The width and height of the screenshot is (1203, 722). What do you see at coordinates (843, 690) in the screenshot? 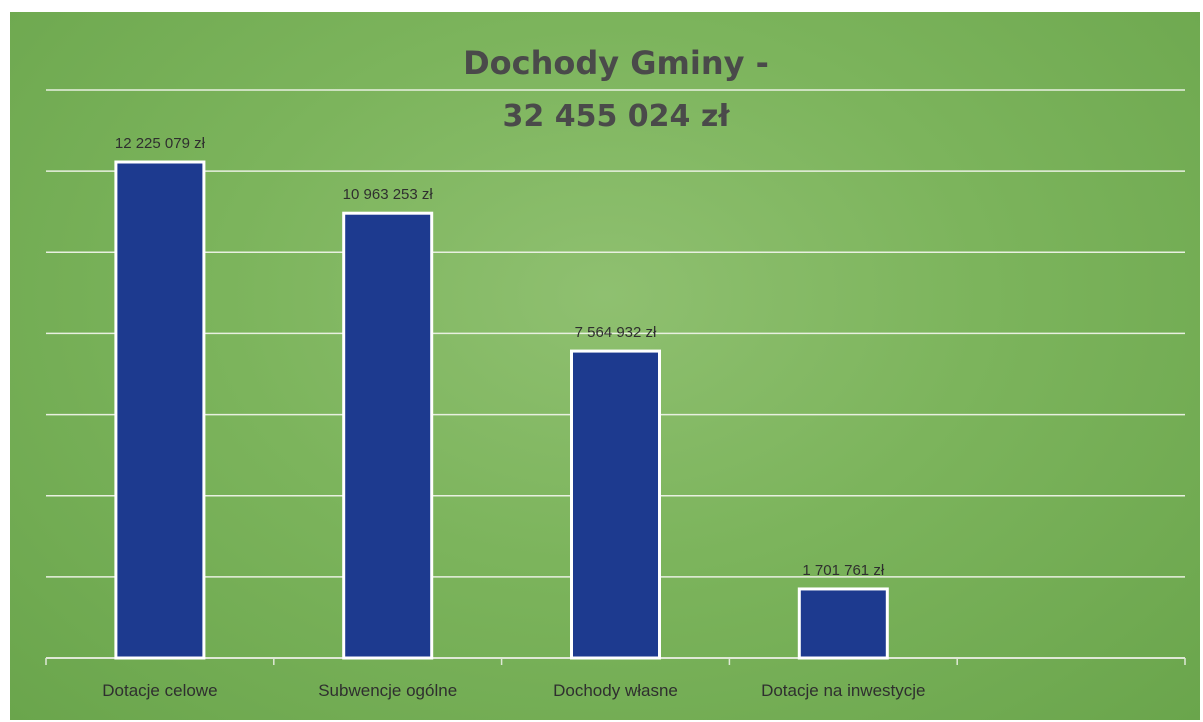
I see `category-label-3: Dotacje na inwestycje` at bounding box center [843, 690].